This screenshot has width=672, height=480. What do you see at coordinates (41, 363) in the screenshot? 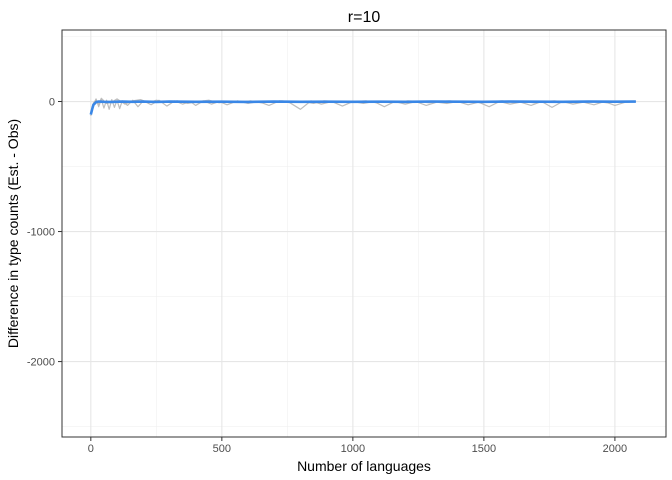
I see `y-tick-label: -2000` at bounding box center [41, 363].